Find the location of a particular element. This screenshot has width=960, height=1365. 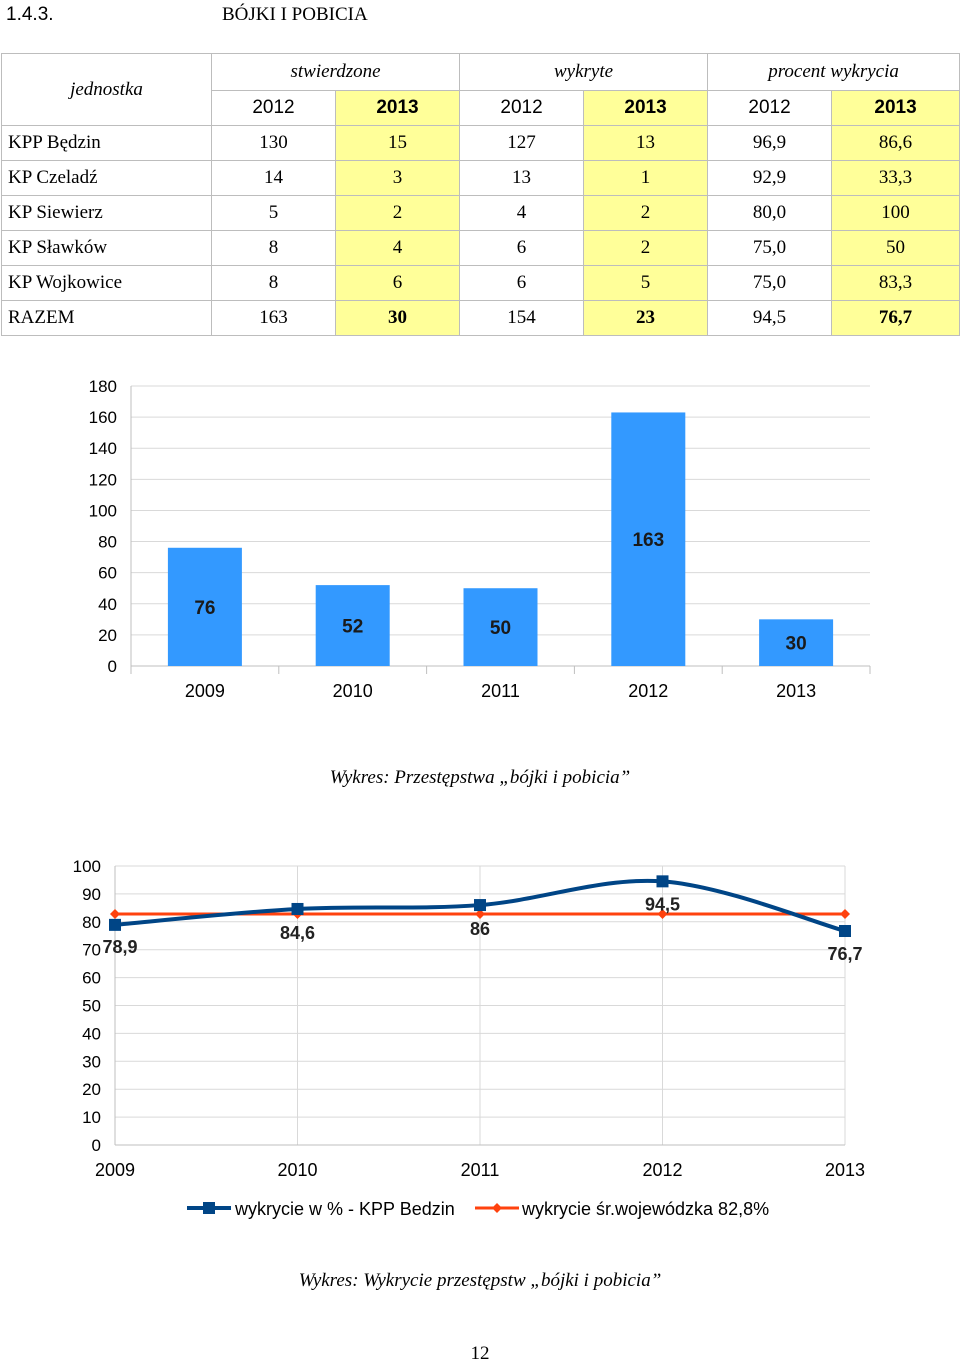

y-tick-label: 70 is located at coordinates (91, 950).